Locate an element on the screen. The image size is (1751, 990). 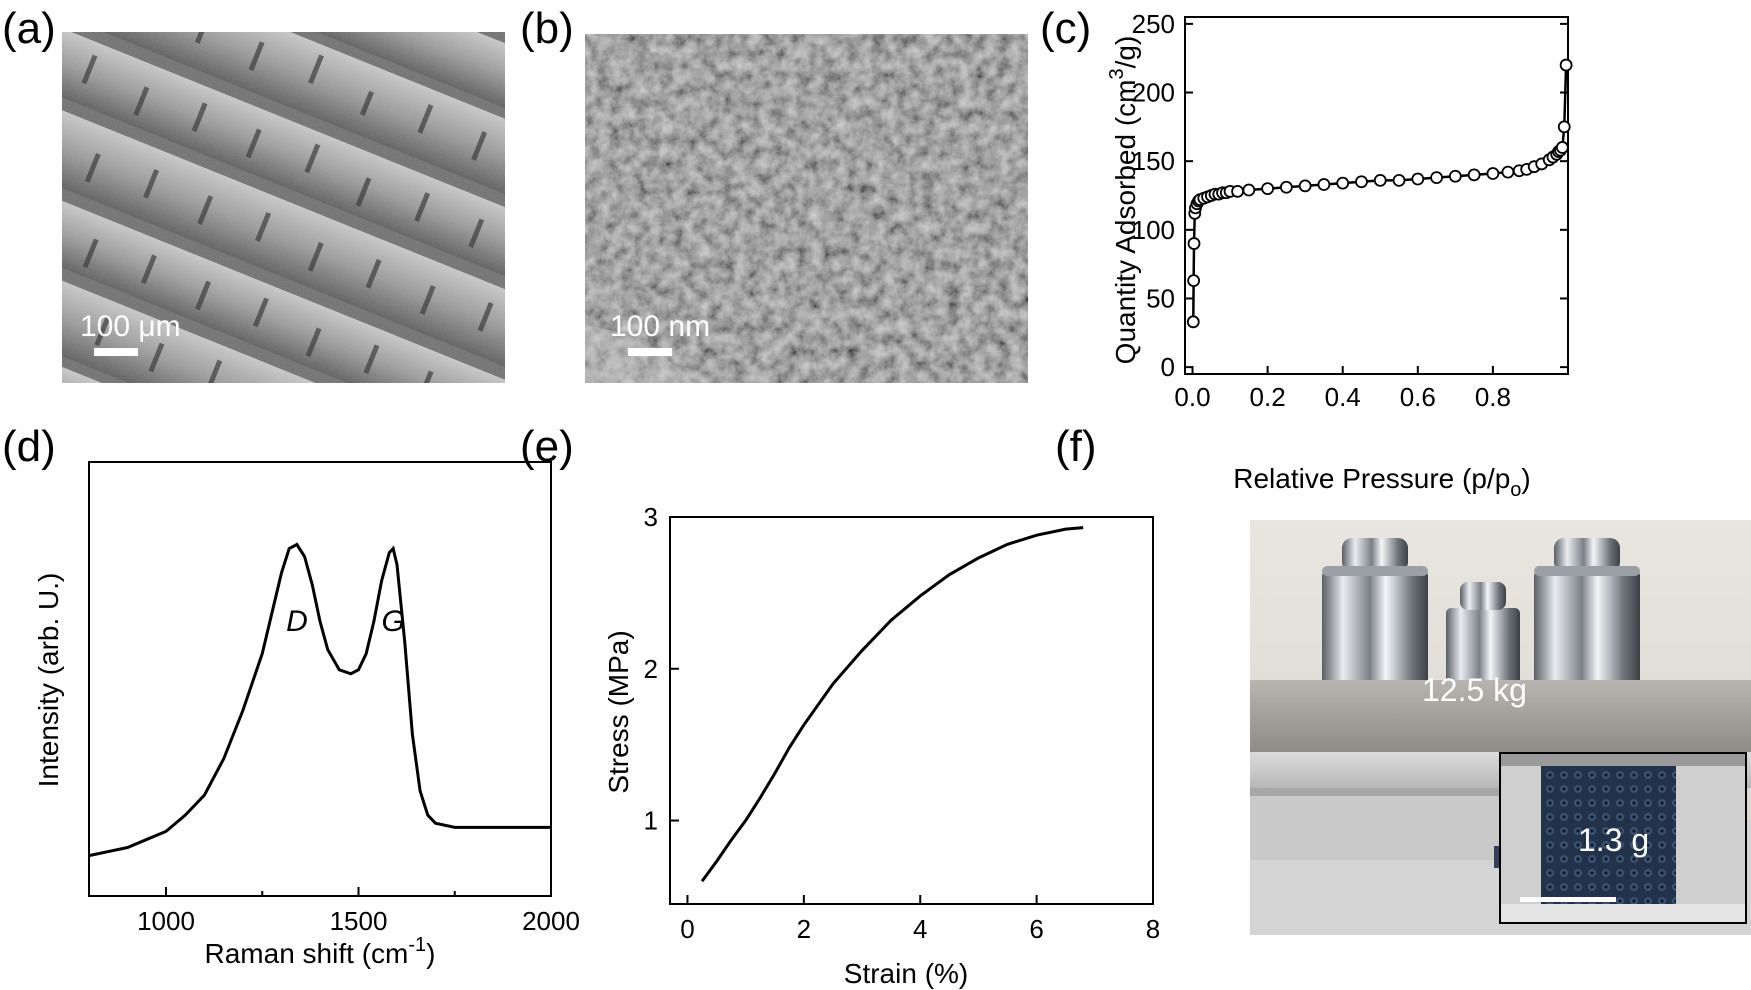
xtick-label-e: 6 is located at coordinates (1036, 929).